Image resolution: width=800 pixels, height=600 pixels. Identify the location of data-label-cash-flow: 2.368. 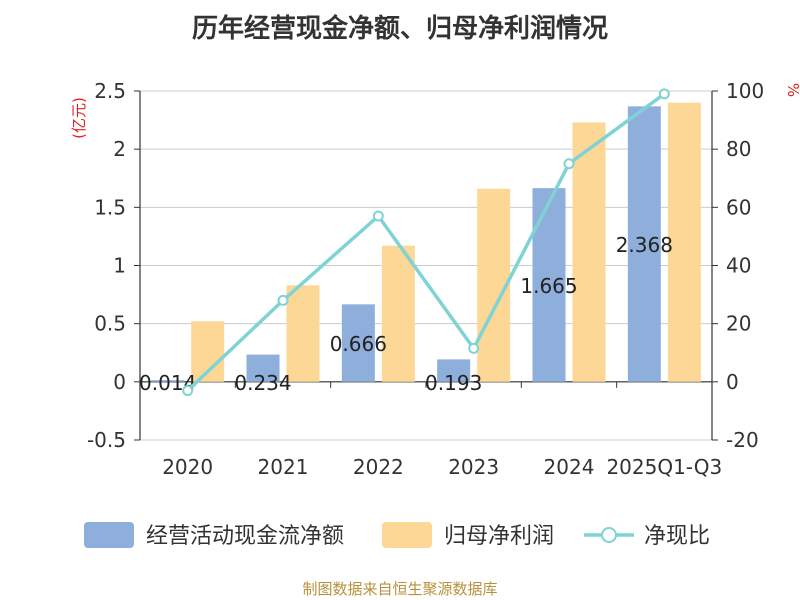
(644, 245).